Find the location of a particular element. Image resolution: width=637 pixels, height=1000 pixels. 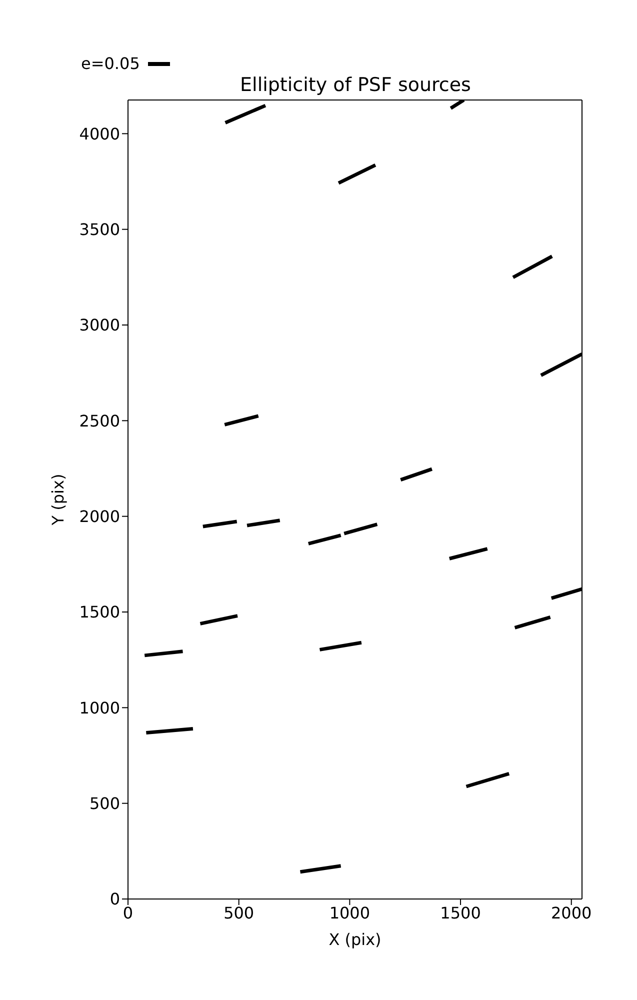

x-tick-label: 500 is located at coordinates (239, 912).